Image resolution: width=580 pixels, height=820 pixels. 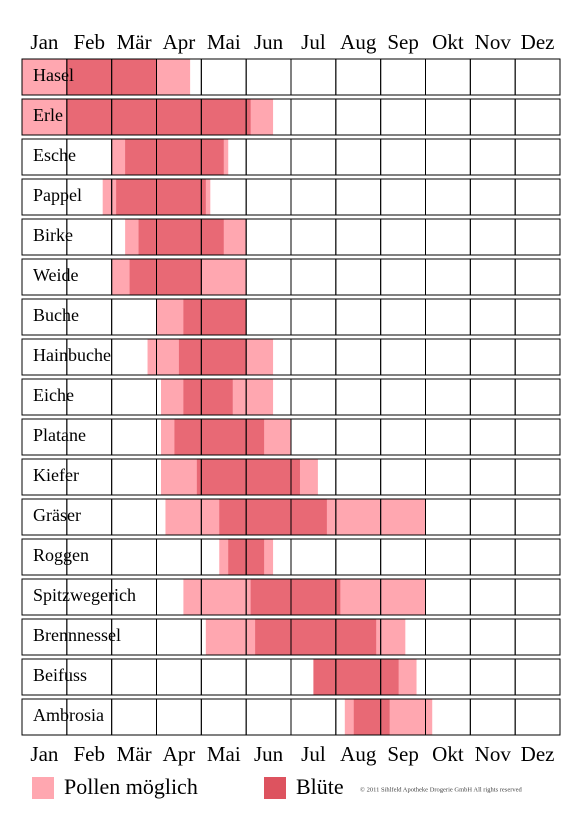 I want to click on row-label: Buche, so click(x=56, y=315).